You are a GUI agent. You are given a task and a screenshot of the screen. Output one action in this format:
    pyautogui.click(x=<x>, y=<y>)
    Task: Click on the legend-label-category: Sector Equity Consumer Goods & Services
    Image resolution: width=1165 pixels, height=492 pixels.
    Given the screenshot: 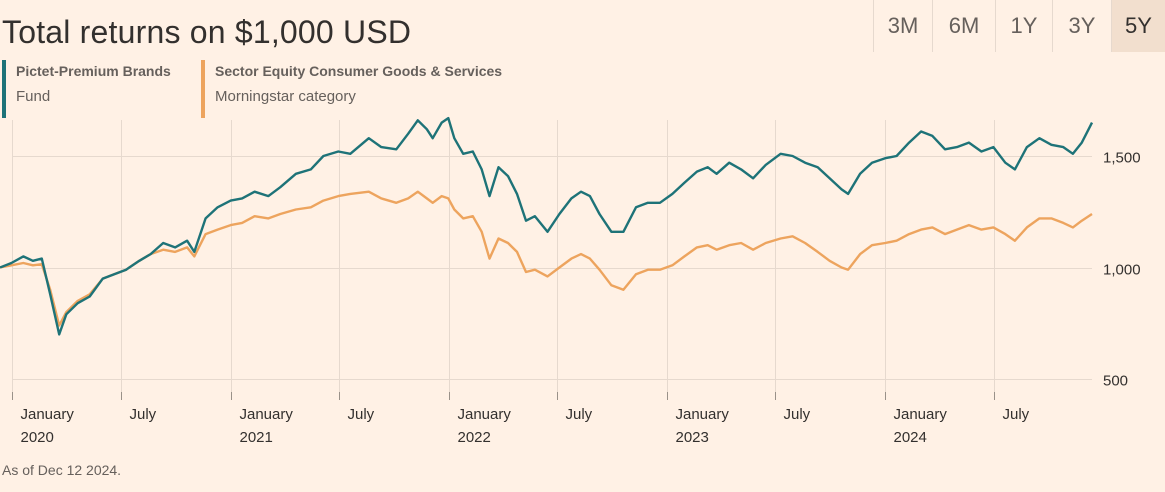 What is the action you would take?
    pyautogui.click(x=359, y=71)
    